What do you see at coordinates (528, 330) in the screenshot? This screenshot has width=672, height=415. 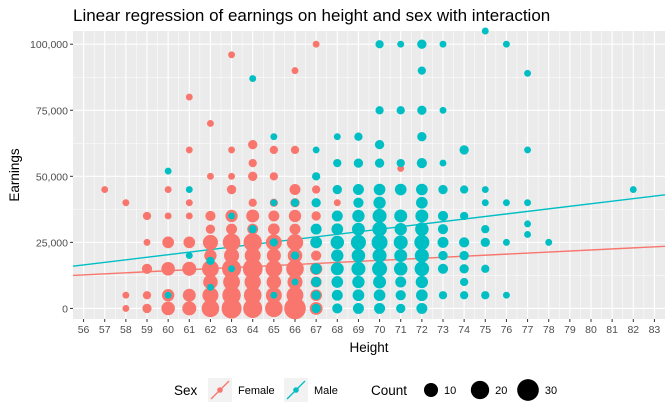 I see `x-tick-label: 77` at bounding box center [528, 330].